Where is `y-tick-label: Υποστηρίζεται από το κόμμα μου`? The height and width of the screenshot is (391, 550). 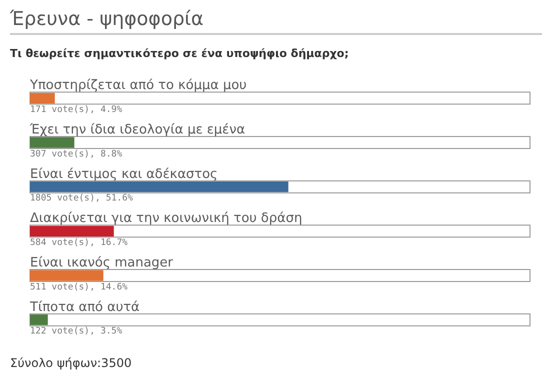 y-tick-label: Υποστηρίζεται από το κόμμα μου is located at coordinates (138, 86).